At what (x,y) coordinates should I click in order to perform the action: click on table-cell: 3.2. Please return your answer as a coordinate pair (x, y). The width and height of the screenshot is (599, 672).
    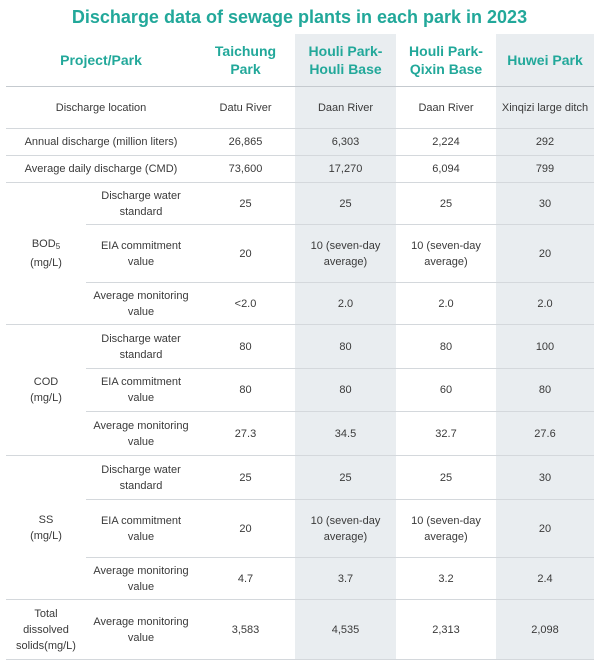
    Looking at the image, I should click on (446, 579).